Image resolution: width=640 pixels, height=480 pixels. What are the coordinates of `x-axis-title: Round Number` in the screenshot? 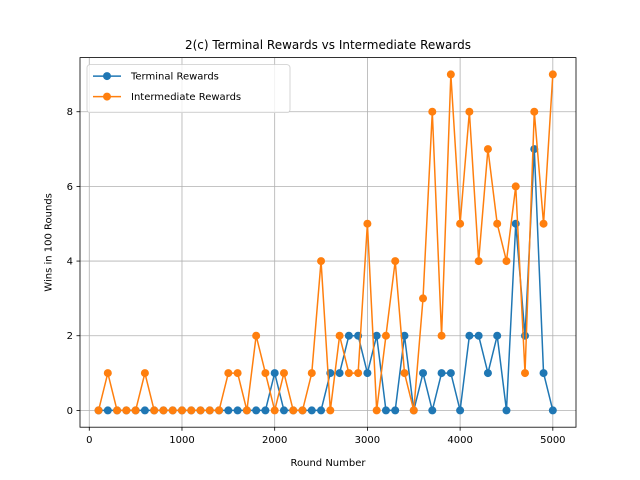 It's located at (329, 463).